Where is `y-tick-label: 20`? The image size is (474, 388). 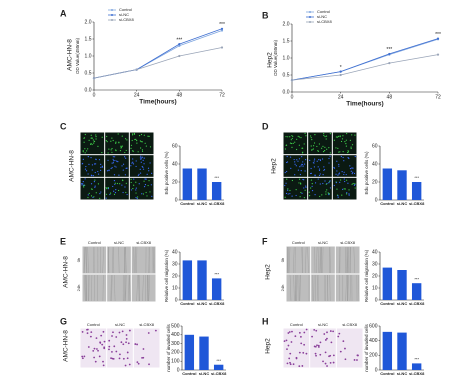 y-tick-label: 20 is located at coordinates (375, 276).